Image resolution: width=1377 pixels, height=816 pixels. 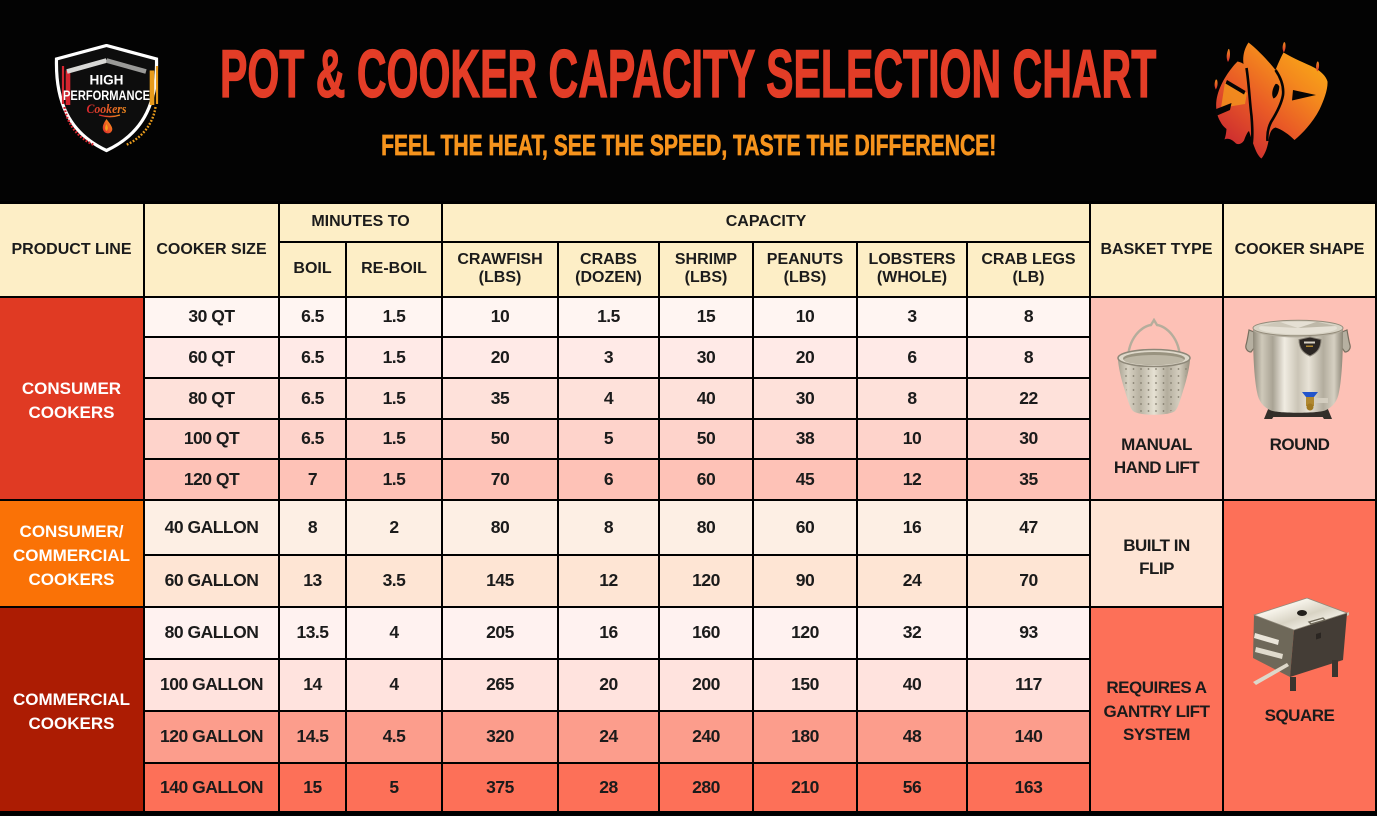 What do you see at coordinates (107, 108) in the screenshot?
I see `svg-text: Cookers` at bounding box center [107, 108].